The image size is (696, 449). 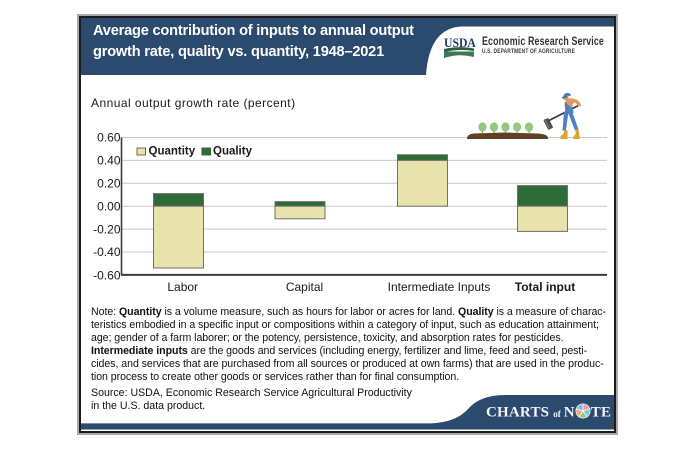 What do you see at coordinates (304, 287) in the screenshot?
I see `svg-text: Capital` at bounding box center [304, 287].